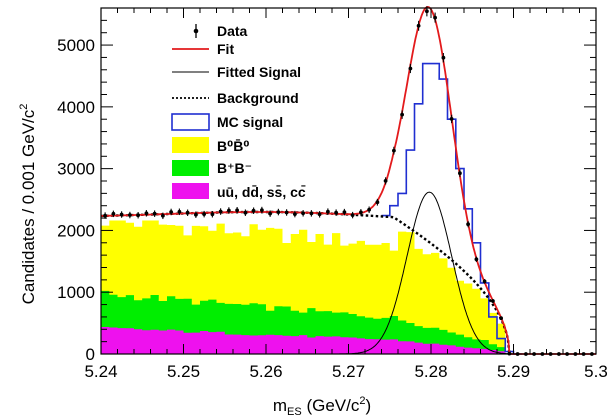 This screenshot has width=607, height=418. What do you see at coordinates (76, 45) in the screenshot?
I see `y-tick-label: 5000` at bounding box center [76, 45].